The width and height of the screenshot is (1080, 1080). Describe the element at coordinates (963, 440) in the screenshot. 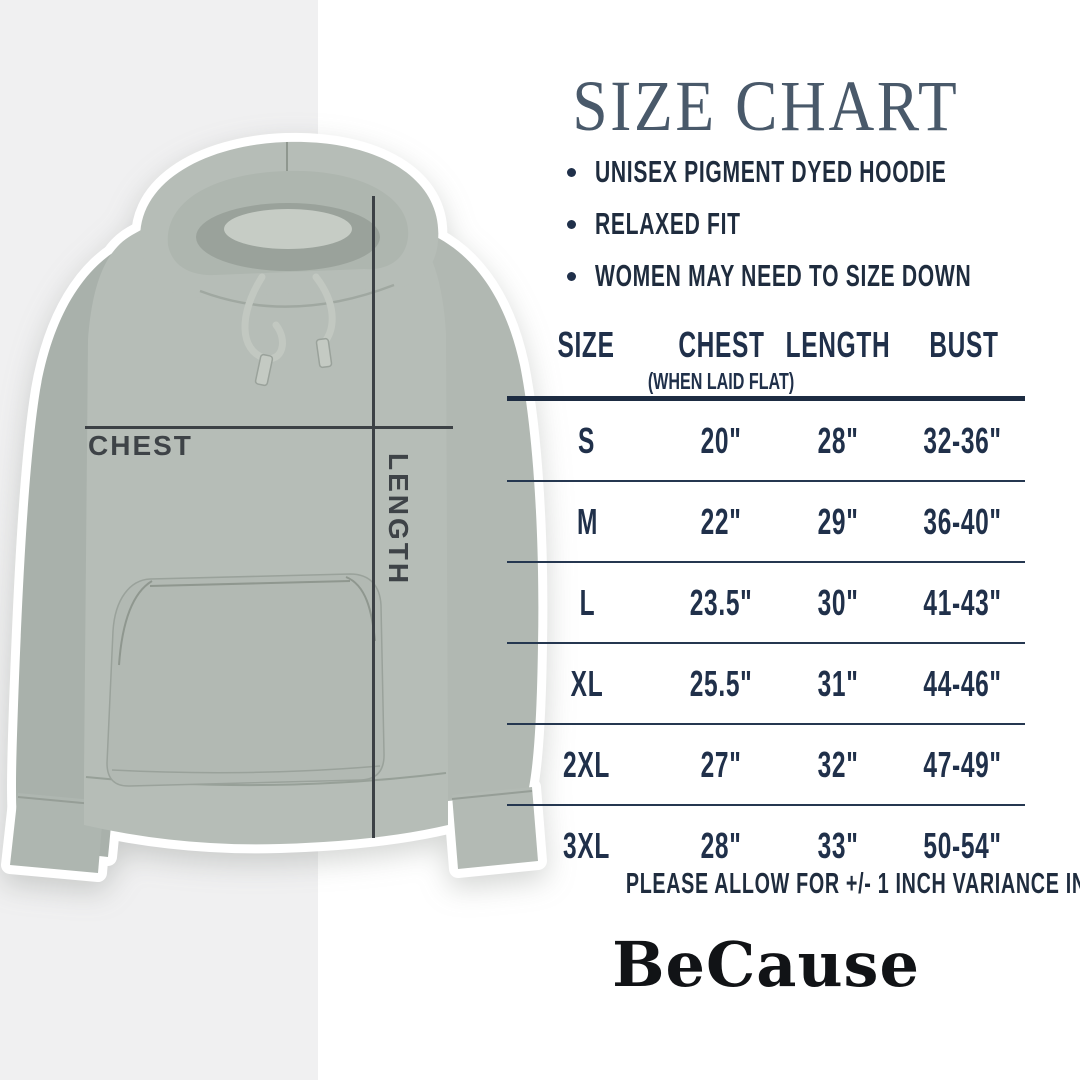

I see `cell-bust: 32-36"` at that location.